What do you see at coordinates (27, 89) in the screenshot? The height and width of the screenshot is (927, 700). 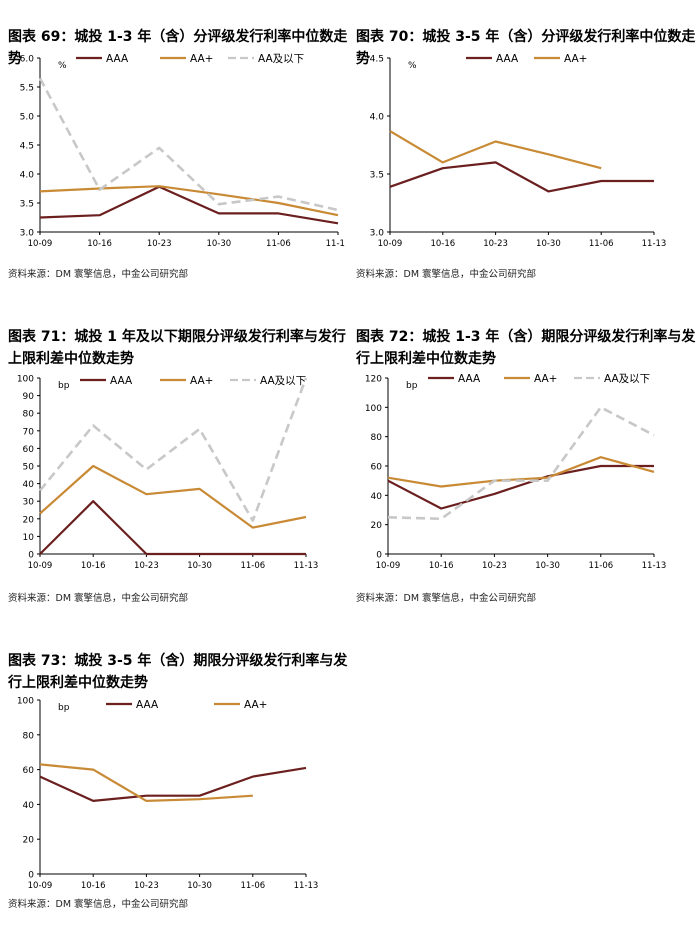 I see `y-tick-label: 5.5` at bounding box center [27, 89].